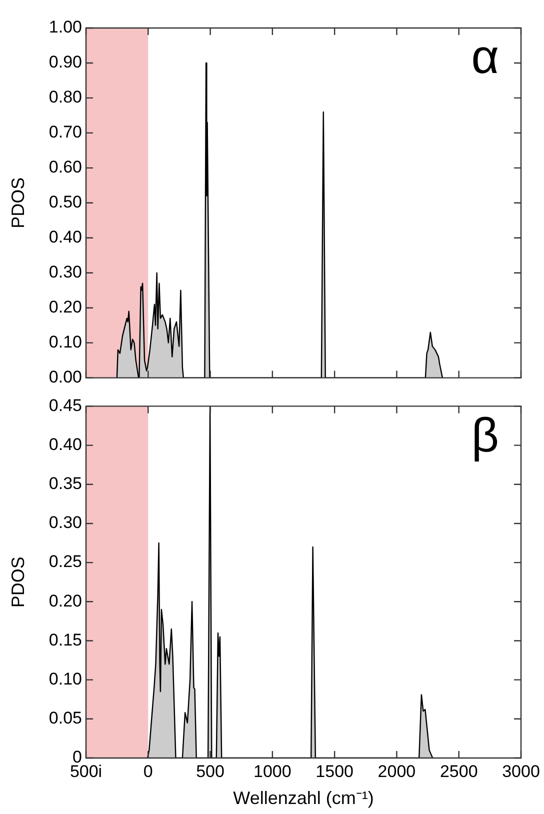  What do you see at coordinates (65, 562) in the screenshot?
I see `y-tick-label: 0.25` at bounding box center [65, 562].